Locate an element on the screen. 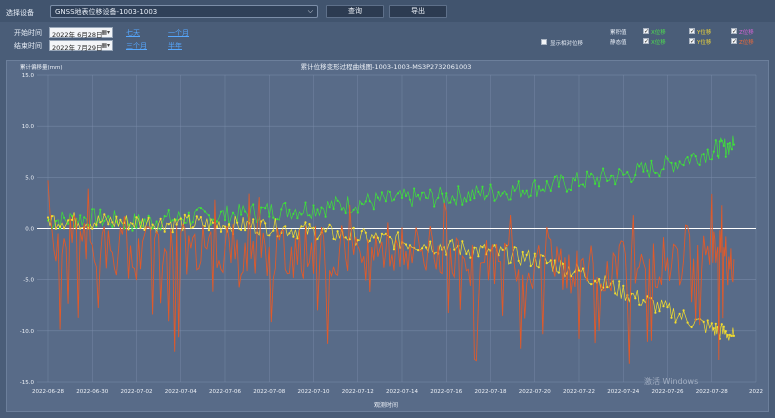 The height and width of the screenshot is (418, 775). x-tick-label: 2022-07-26 is located at coordinates (668, 392).